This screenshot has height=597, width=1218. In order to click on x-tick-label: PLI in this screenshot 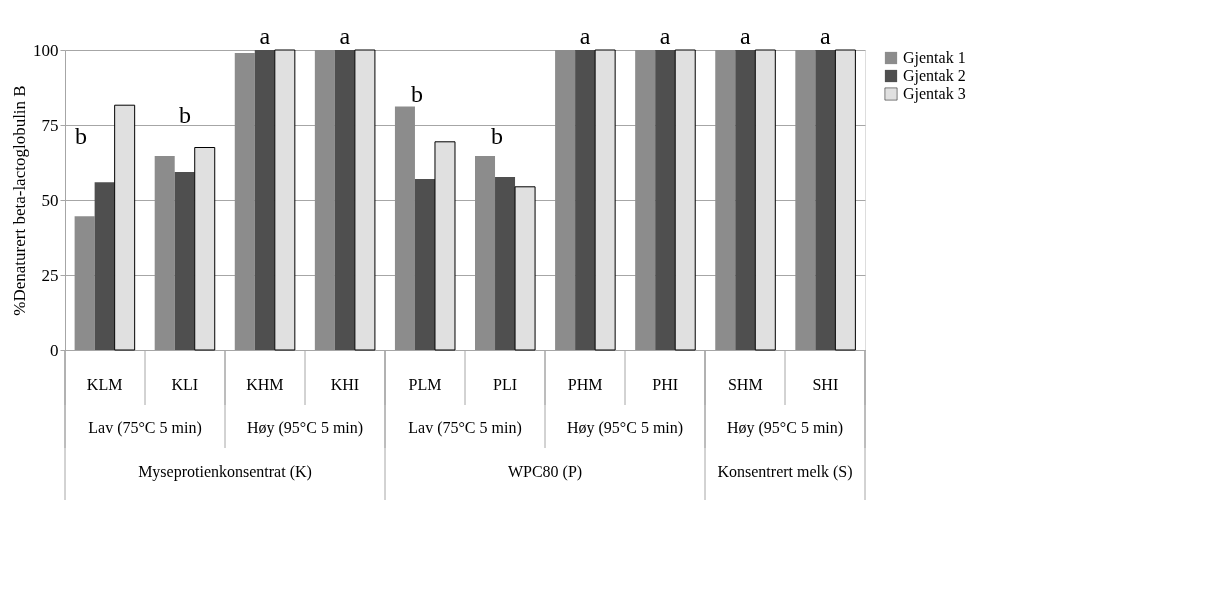, I will do `click(505, 384)`.